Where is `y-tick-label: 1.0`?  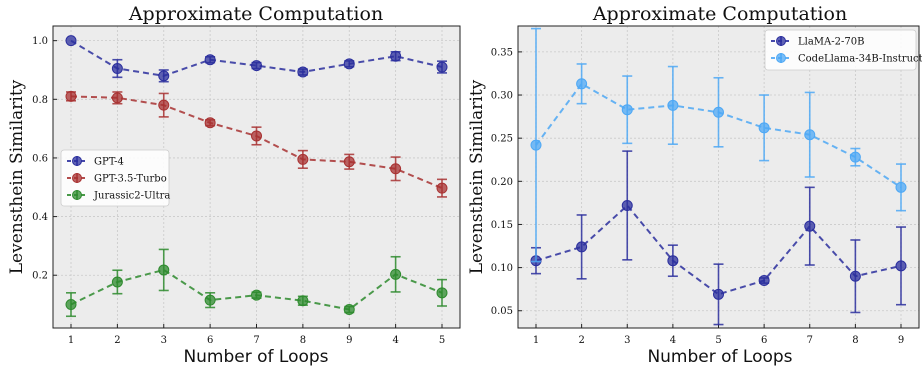
y-tick-label: 1.0 is located at coordinates (40, 41).